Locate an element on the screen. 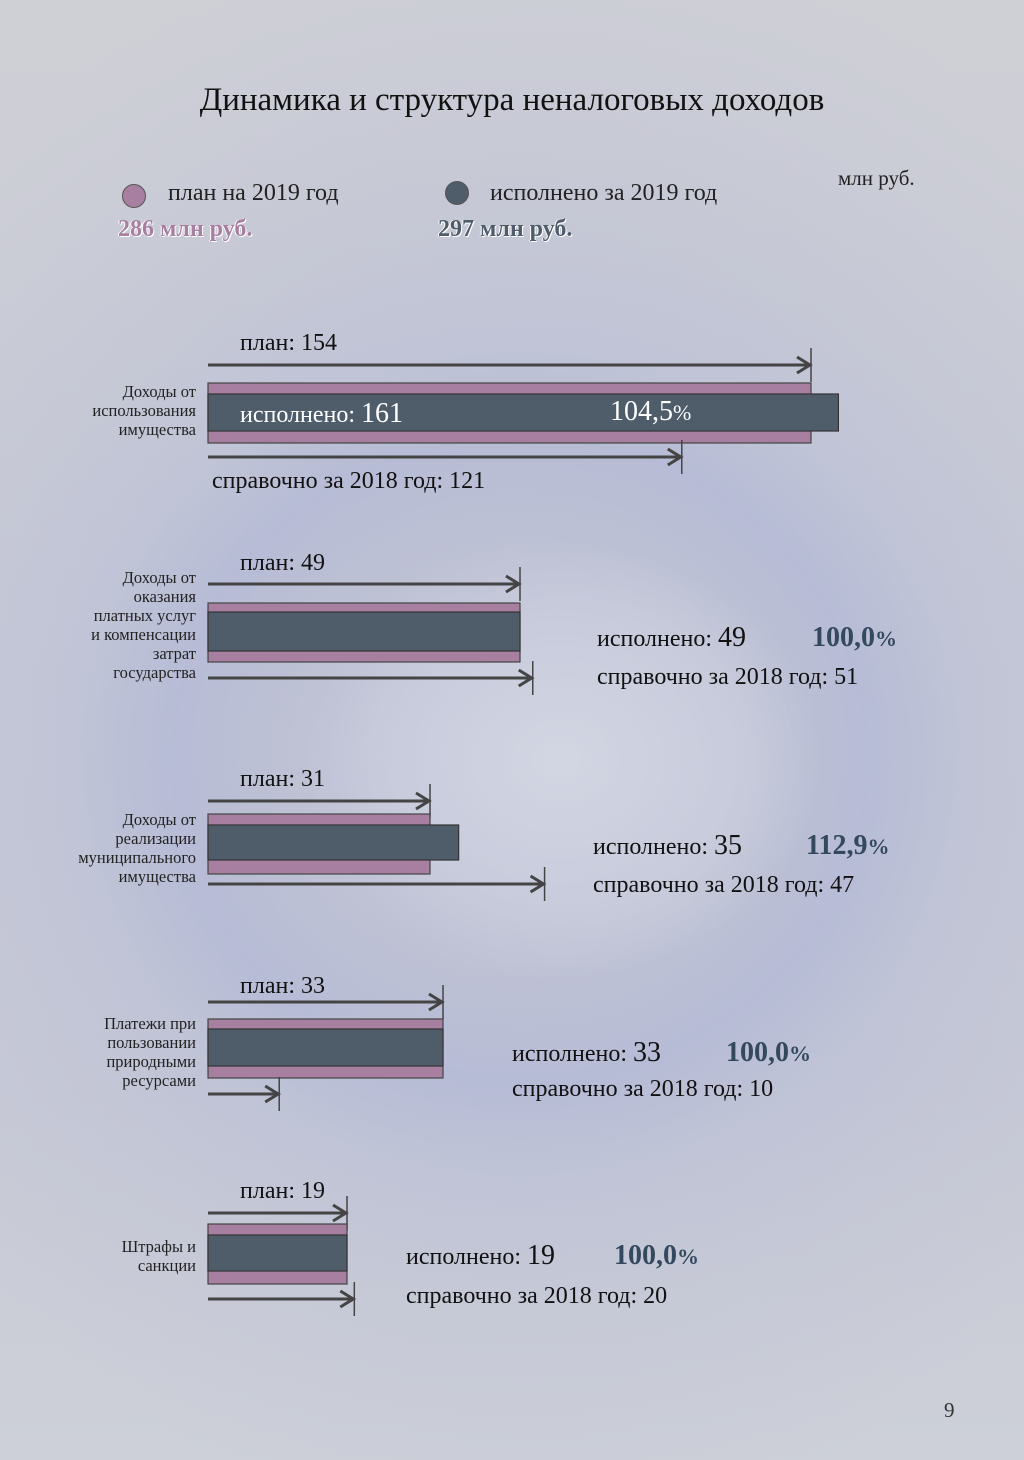  category-label-5: Штрафы и санкции is located at coordinates (101, 1256).